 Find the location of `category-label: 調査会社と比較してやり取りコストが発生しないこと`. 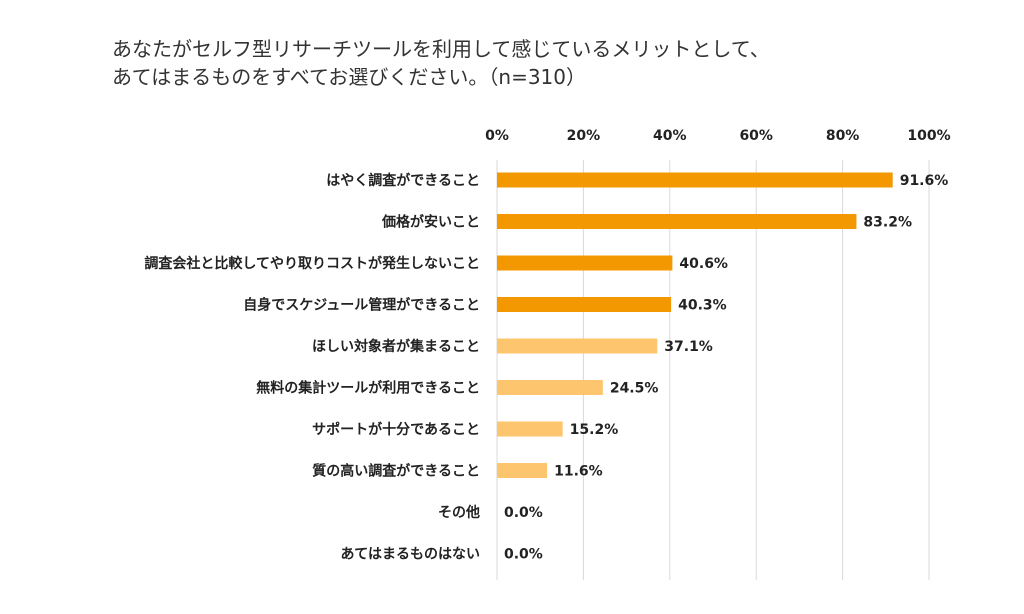

category-label: 調査会社と比較してやり取りコストが発生しないこと is located at coordinates (312, 263).